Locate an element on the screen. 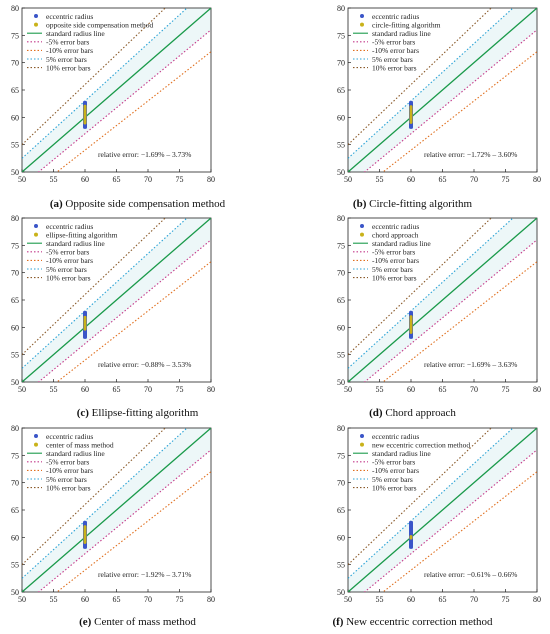  legend-label-scatter-d: eccentric radius is located at coordinates (395, 226).